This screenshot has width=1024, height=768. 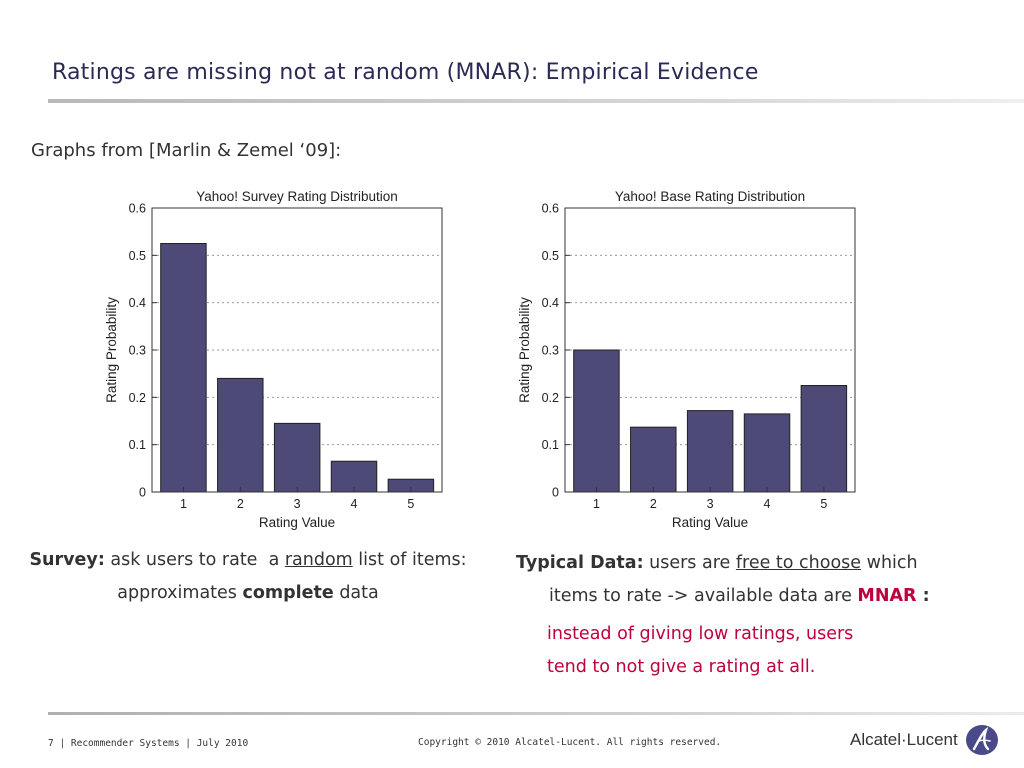 I want to click on chart-title: Yahoo! Survey Rating Distribution, so click(x=297, y=196).